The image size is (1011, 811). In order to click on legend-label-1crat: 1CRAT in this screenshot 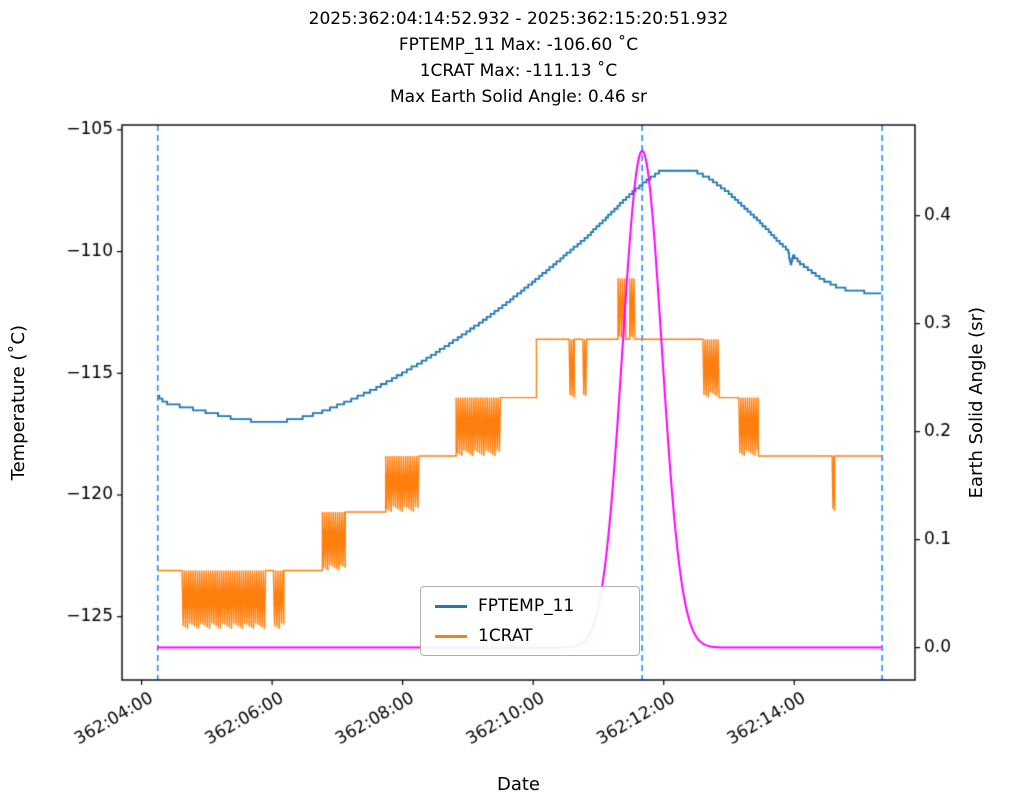, I will do `click(505, 636)`.